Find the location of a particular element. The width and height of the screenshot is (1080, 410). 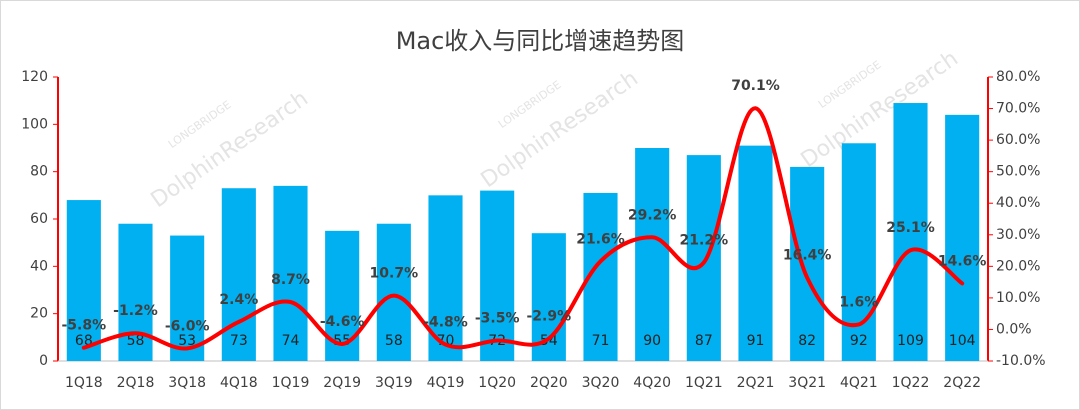

x-tick-label: 4Q18 is located at coordinates (239, 383).